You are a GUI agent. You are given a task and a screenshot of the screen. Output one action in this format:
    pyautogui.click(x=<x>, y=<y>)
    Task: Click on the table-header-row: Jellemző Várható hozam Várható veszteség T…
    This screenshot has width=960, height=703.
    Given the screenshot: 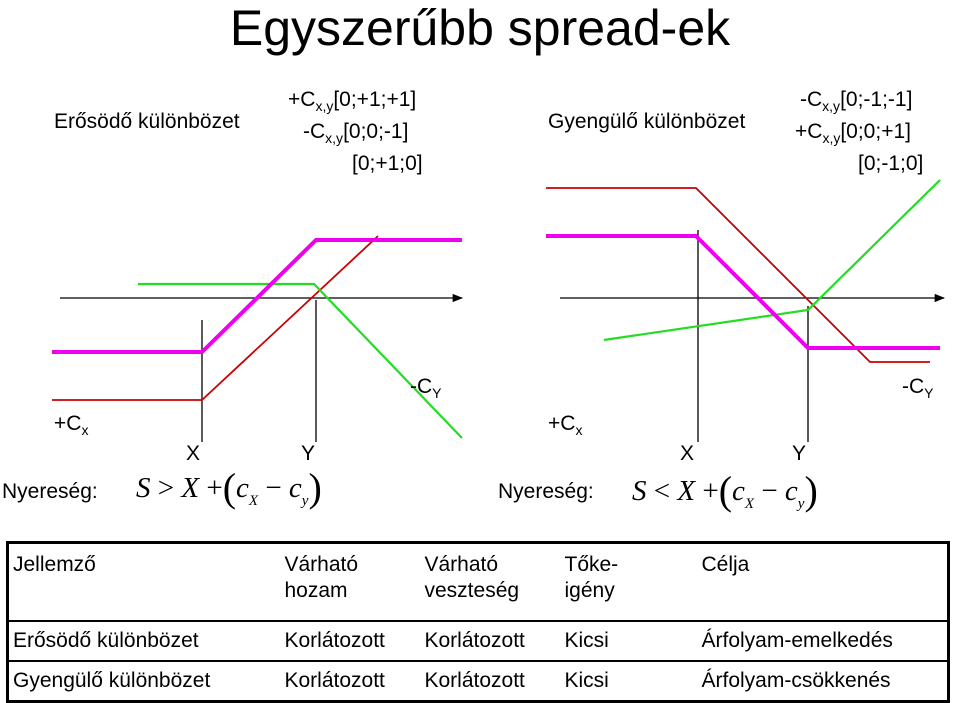 What is the action you would take?
    pyautogui.click(x=478, y=582)
    